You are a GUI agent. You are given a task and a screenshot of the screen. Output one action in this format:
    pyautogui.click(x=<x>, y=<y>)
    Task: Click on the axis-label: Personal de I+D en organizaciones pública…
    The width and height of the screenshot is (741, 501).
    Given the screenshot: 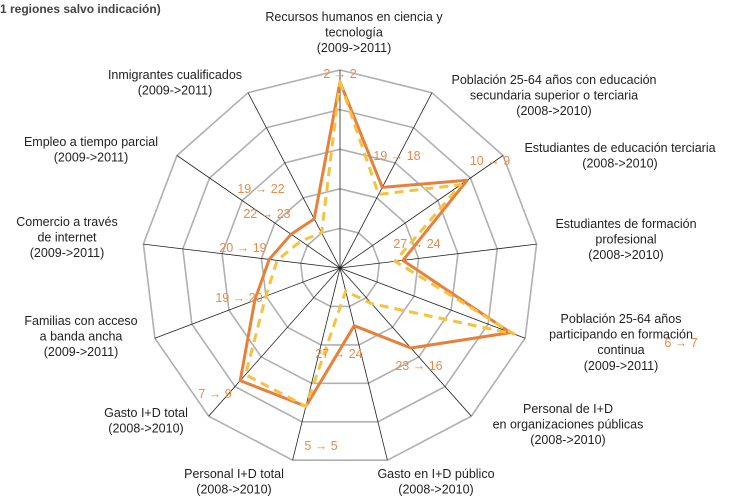 What is the action you would take?
    pyautogui.click(x=568, y=424)
    